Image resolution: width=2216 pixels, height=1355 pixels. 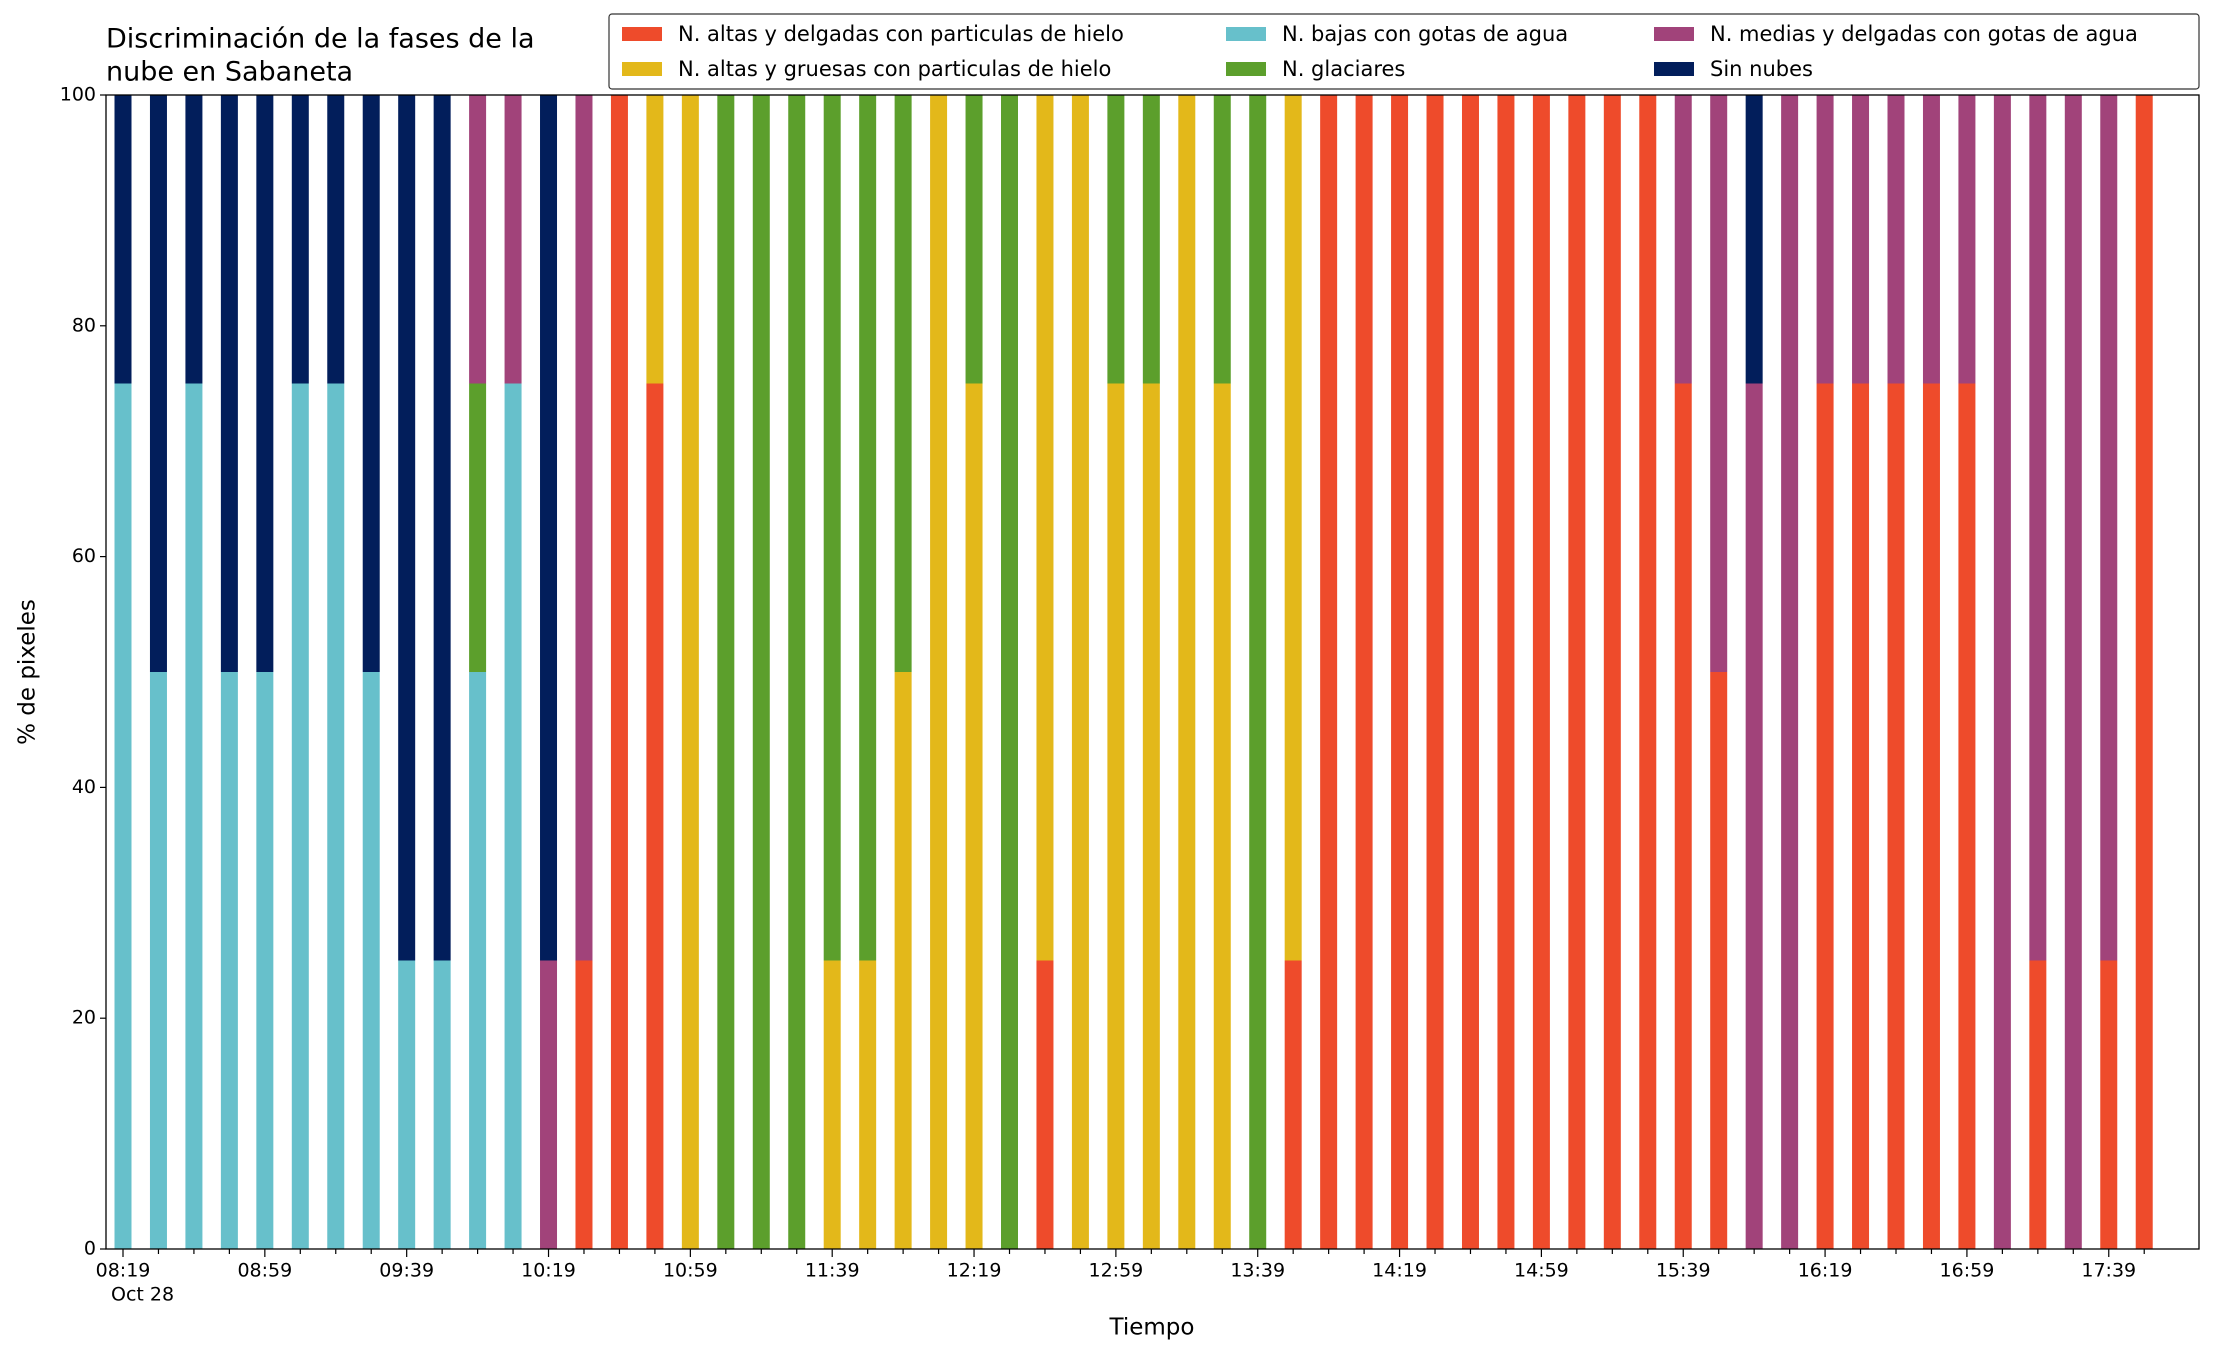 What do you see at coordinates (84, 556) in the screenshot?
I see `y-tick-label: 60` at bounding box center [84, 556].